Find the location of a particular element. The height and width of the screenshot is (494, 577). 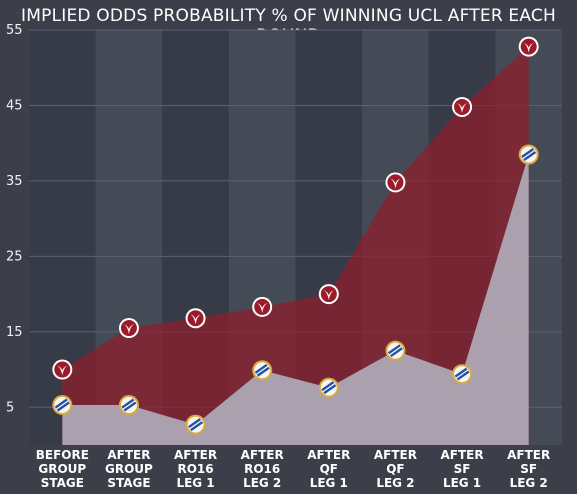

y-tick-label: 25 is located at coordinates (14, 256).